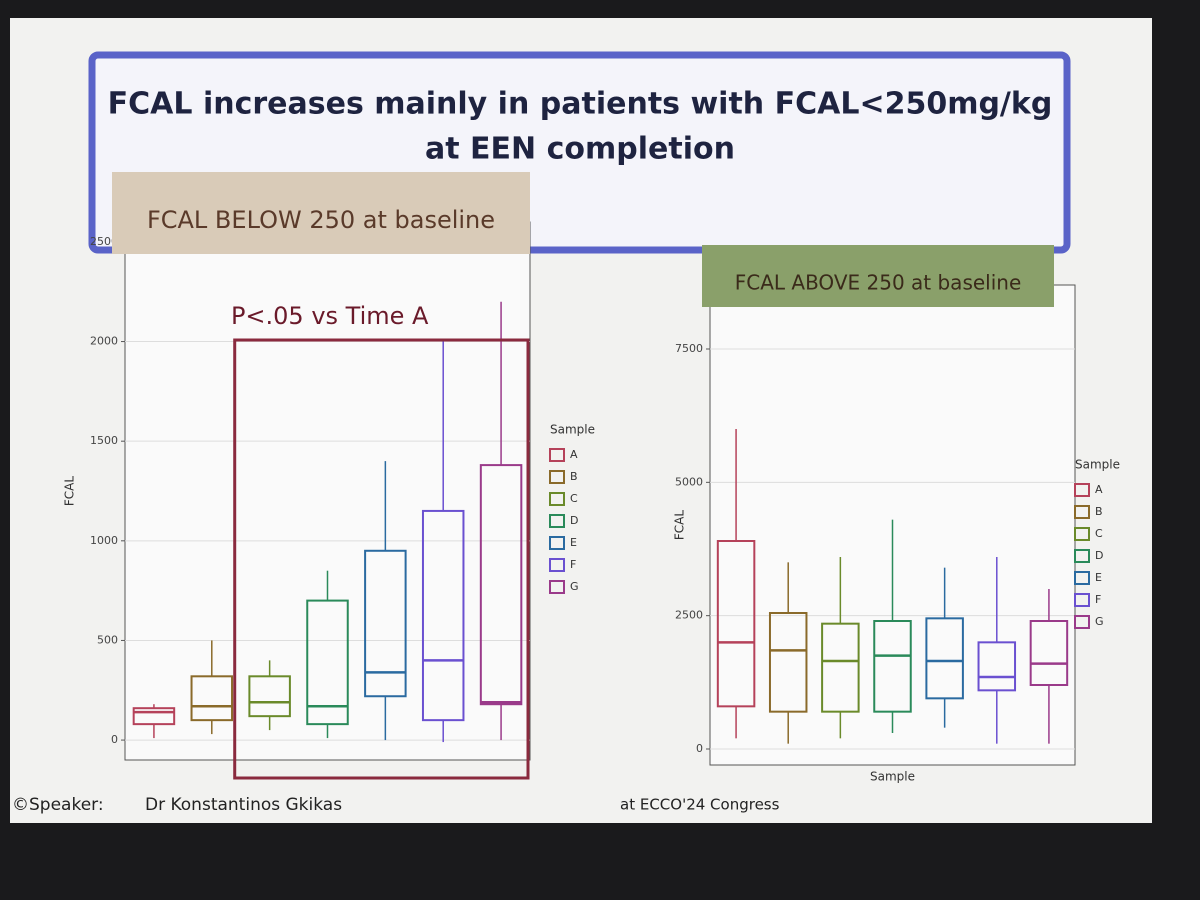 This screenshot has height=900, width=1200. Describe the element at coordinates (104, 341) in the screenshot. I see `y-tick-label: 2000` at that location.